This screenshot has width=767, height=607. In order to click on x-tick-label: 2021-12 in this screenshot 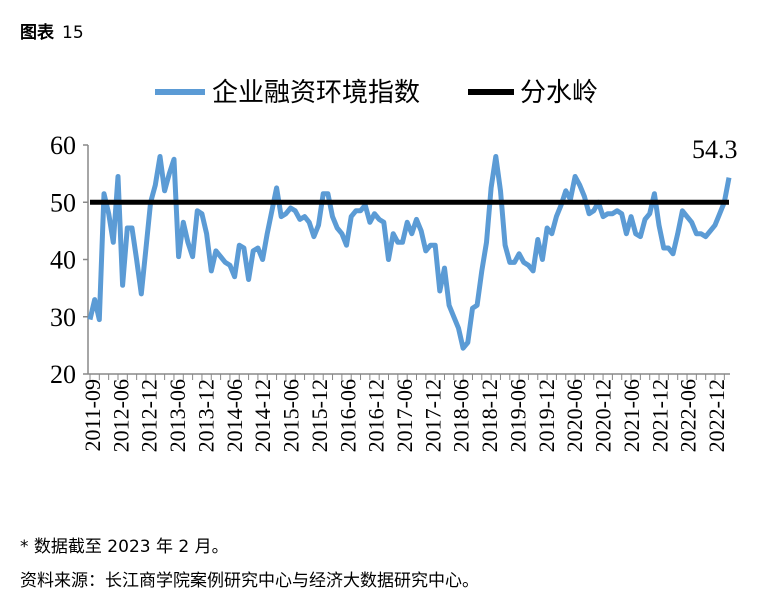, I will do `click(659, 415)`.